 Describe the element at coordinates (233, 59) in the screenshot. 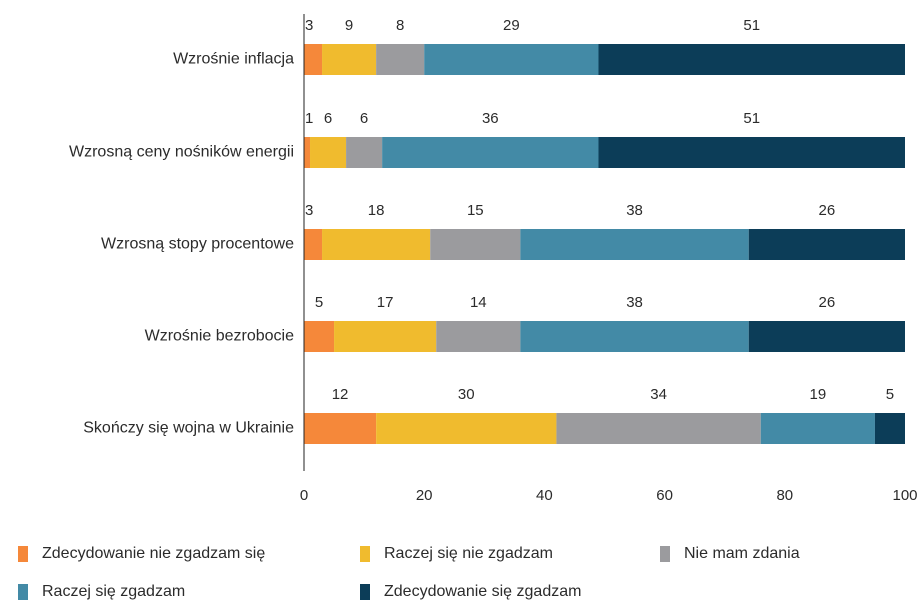

I see `category-label: Wzrośnie inflacja` at that location.